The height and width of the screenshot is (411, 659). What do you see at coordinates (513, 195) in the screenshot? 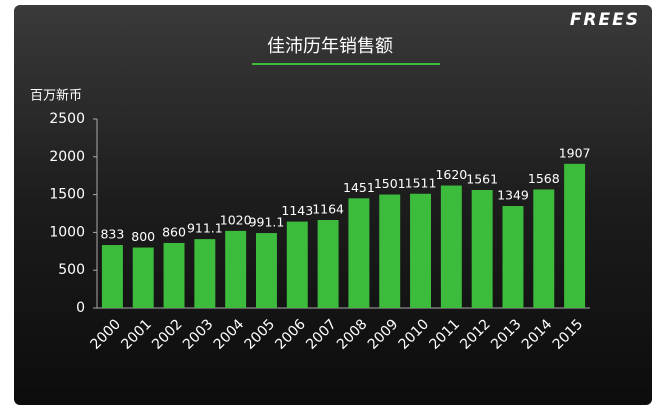
I see `value-label: 1349` at bounding box center [513, 195].